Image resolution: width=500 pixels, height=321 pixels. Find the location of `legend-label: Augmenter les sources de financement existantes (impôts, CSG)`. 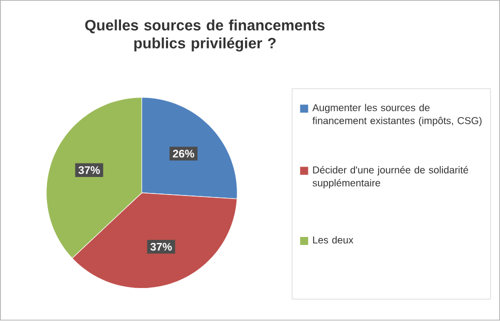

legend-label: Augmenter les sources de financement existantes (impôts, CSG) is located at coordinates (397, 115).